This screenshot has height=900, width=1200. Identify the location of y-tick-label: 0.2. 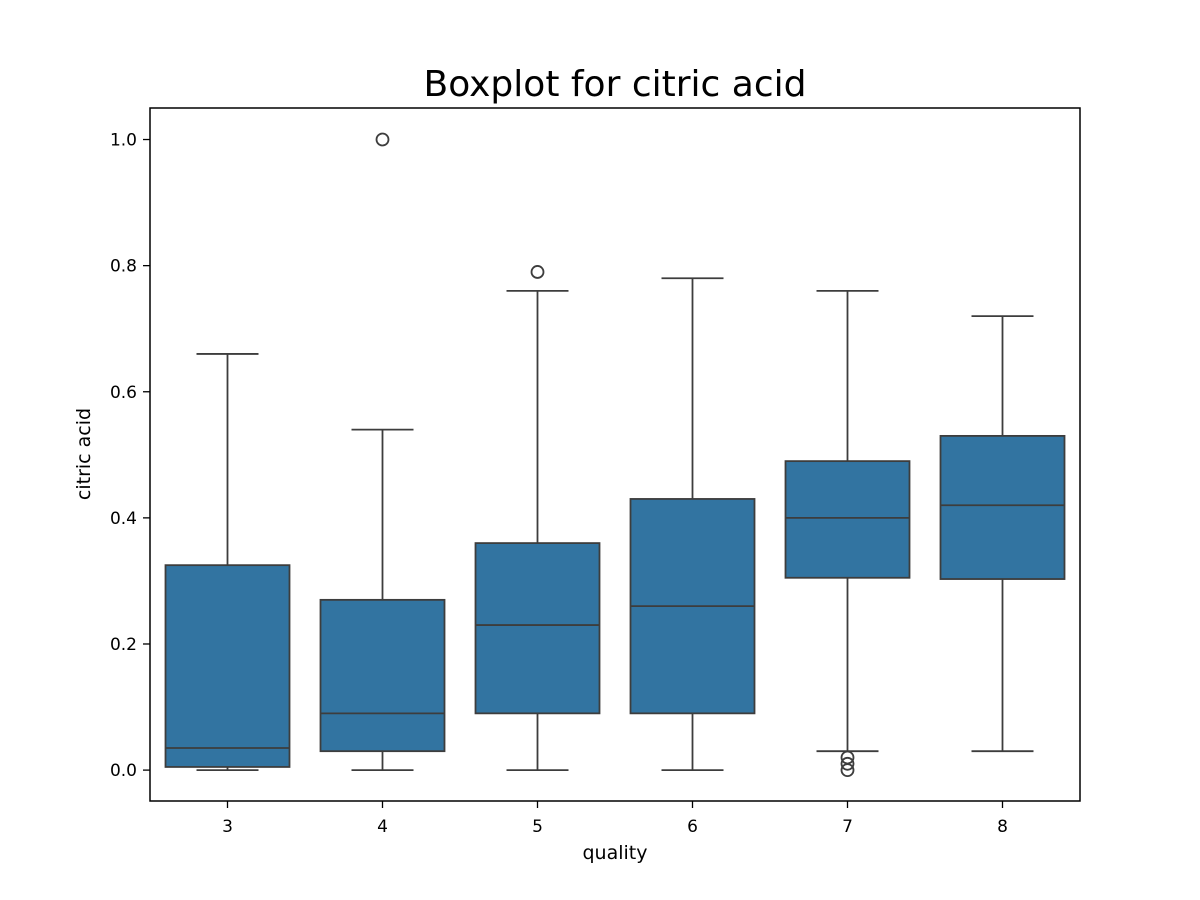
(123, 645).